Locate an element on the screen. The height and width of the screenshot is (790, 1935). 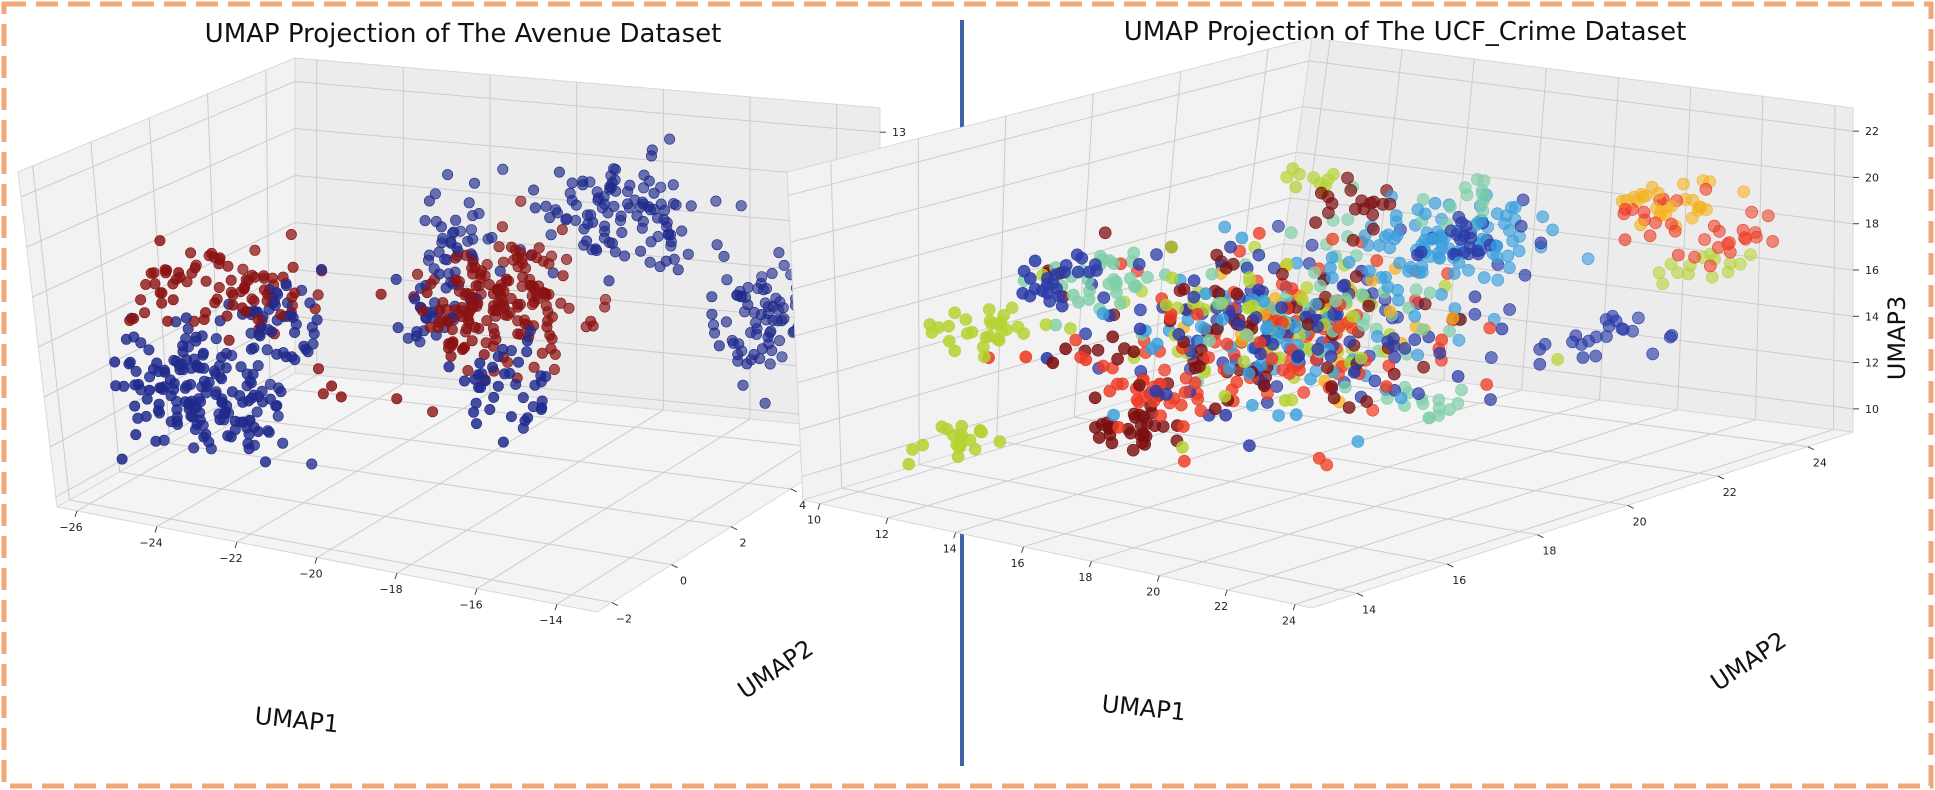
y-axis-tick is located at coordinates (674, 566).